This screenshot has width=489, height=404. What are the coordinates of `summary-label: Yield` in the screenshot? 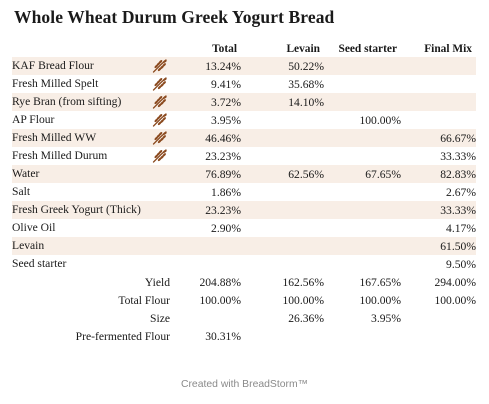 It's located at (157, 282).